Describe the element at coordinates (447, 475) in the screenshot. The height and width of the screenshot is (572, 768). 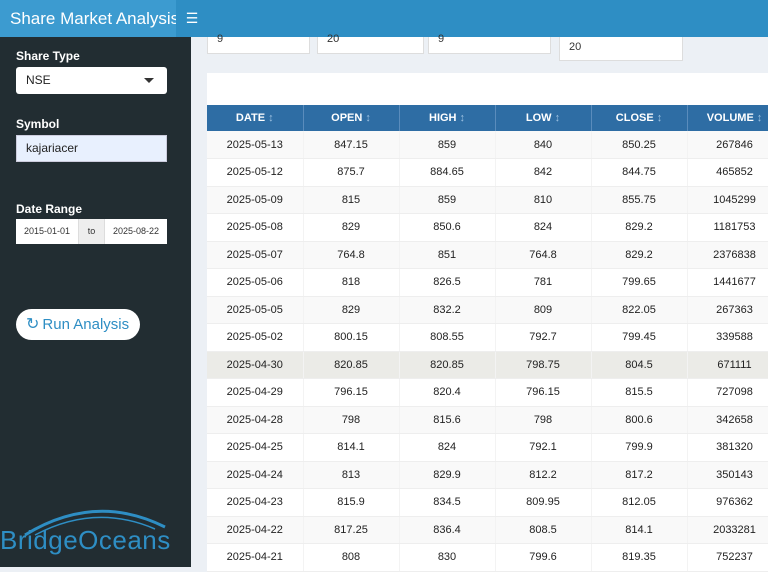
I see `cell-high: 829.9` at that location.